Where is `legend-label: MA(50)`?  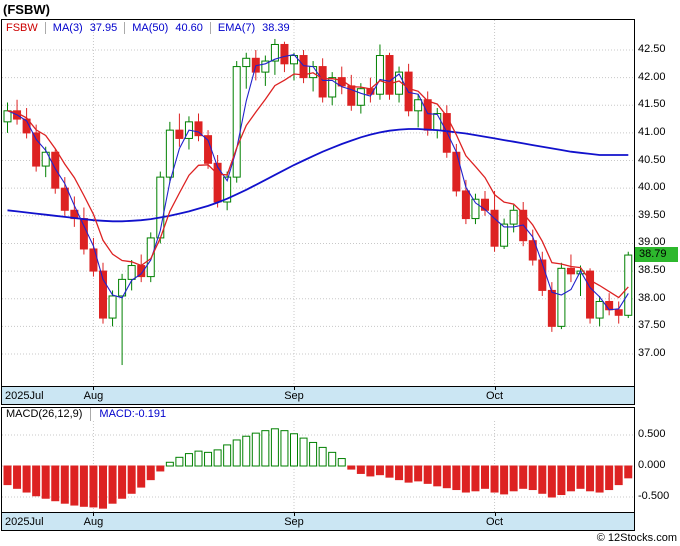
legend-label: MA(50) is located at coordinates (150, 28).